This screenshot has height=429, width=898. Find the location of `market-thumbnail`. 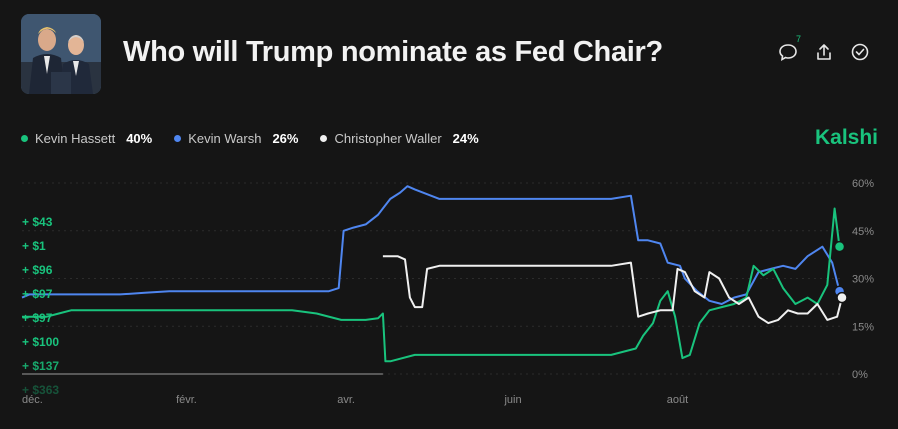

market-thumbnail is located at coordinates (61, 54).